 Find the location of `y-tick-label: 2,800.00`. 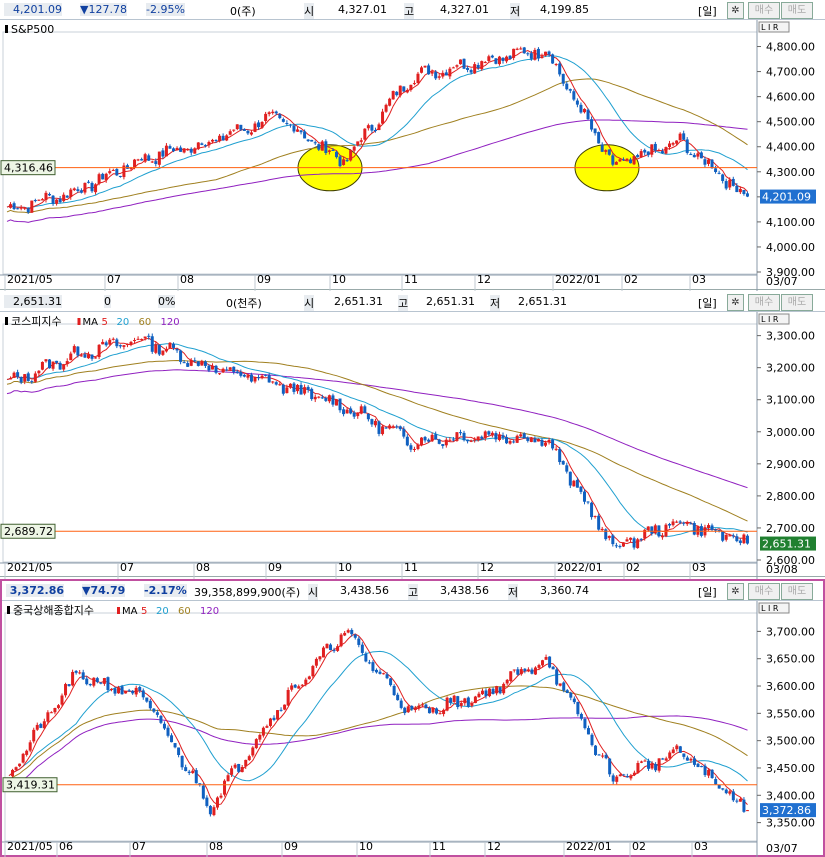

y-tick-label: 2,800.00 is located at coordinates (790, 496).